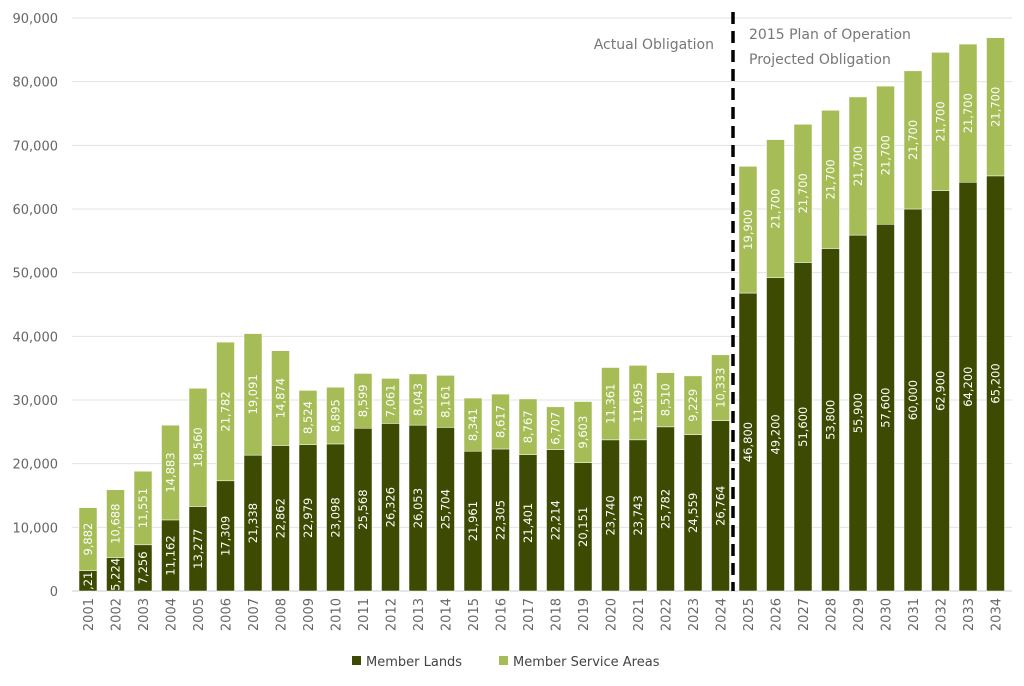 This screenshot has width=1024, height=686. Describe the element at coordinates (968, 387) in the screenshot. I see `data-label: 64,200` at that location.